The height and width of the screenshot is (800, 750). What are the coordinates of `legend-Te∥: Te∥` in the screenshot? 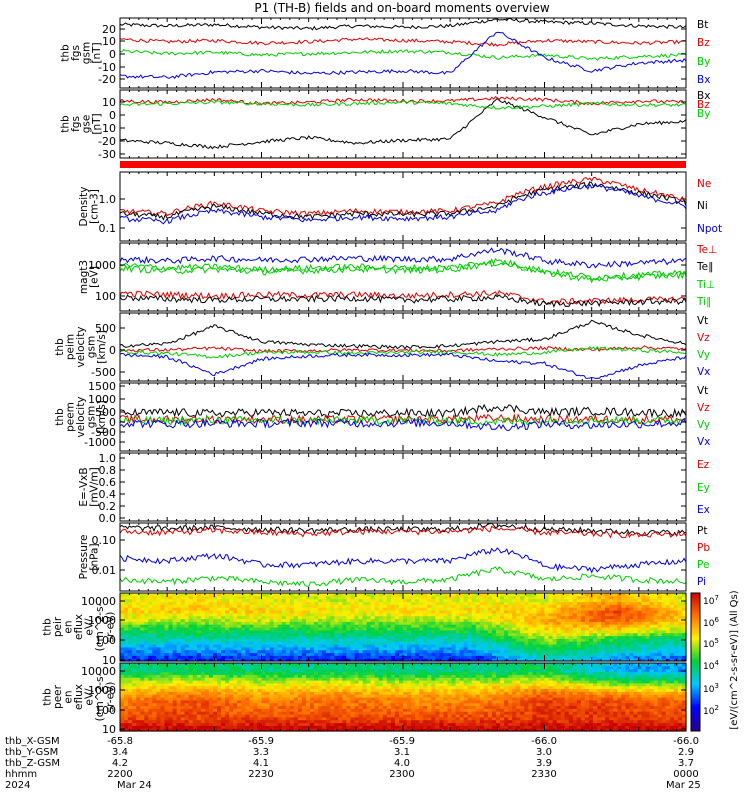 It's located at (704, 267).